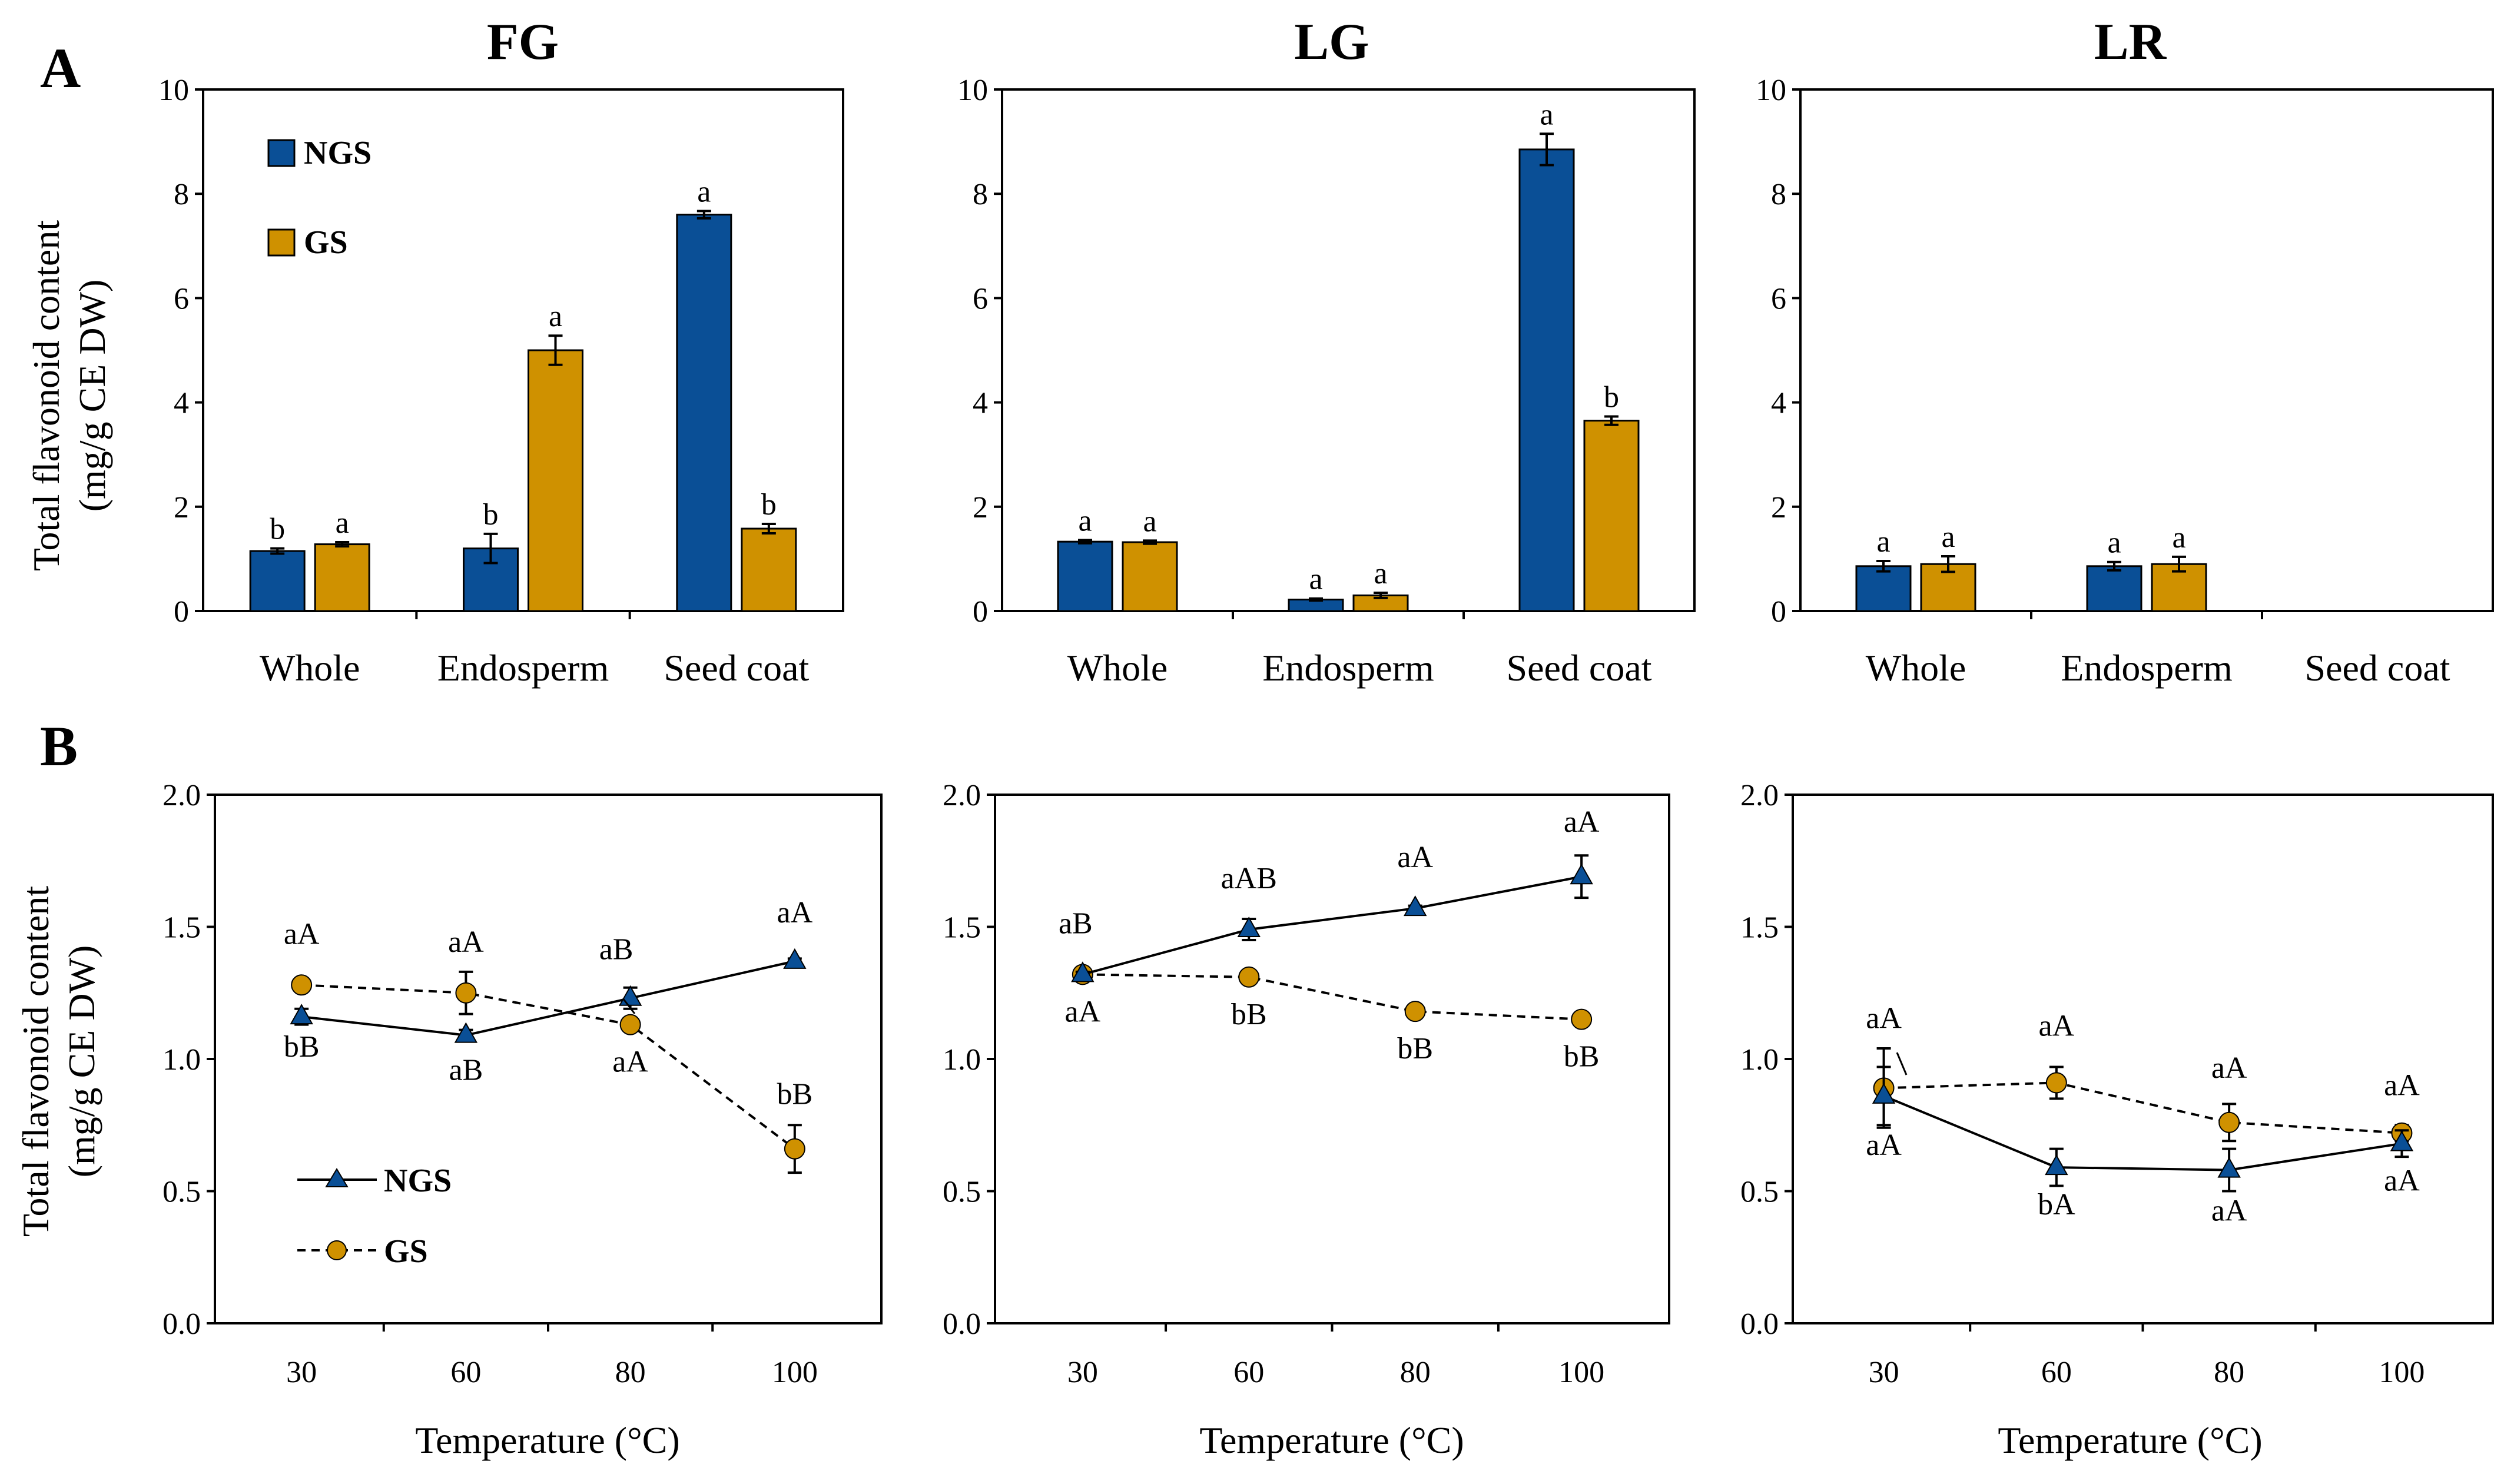  Describe the element at coordinates (1771, 90) in the screenshot. I see `chart-a3-y-tick-label: 10` at that location.